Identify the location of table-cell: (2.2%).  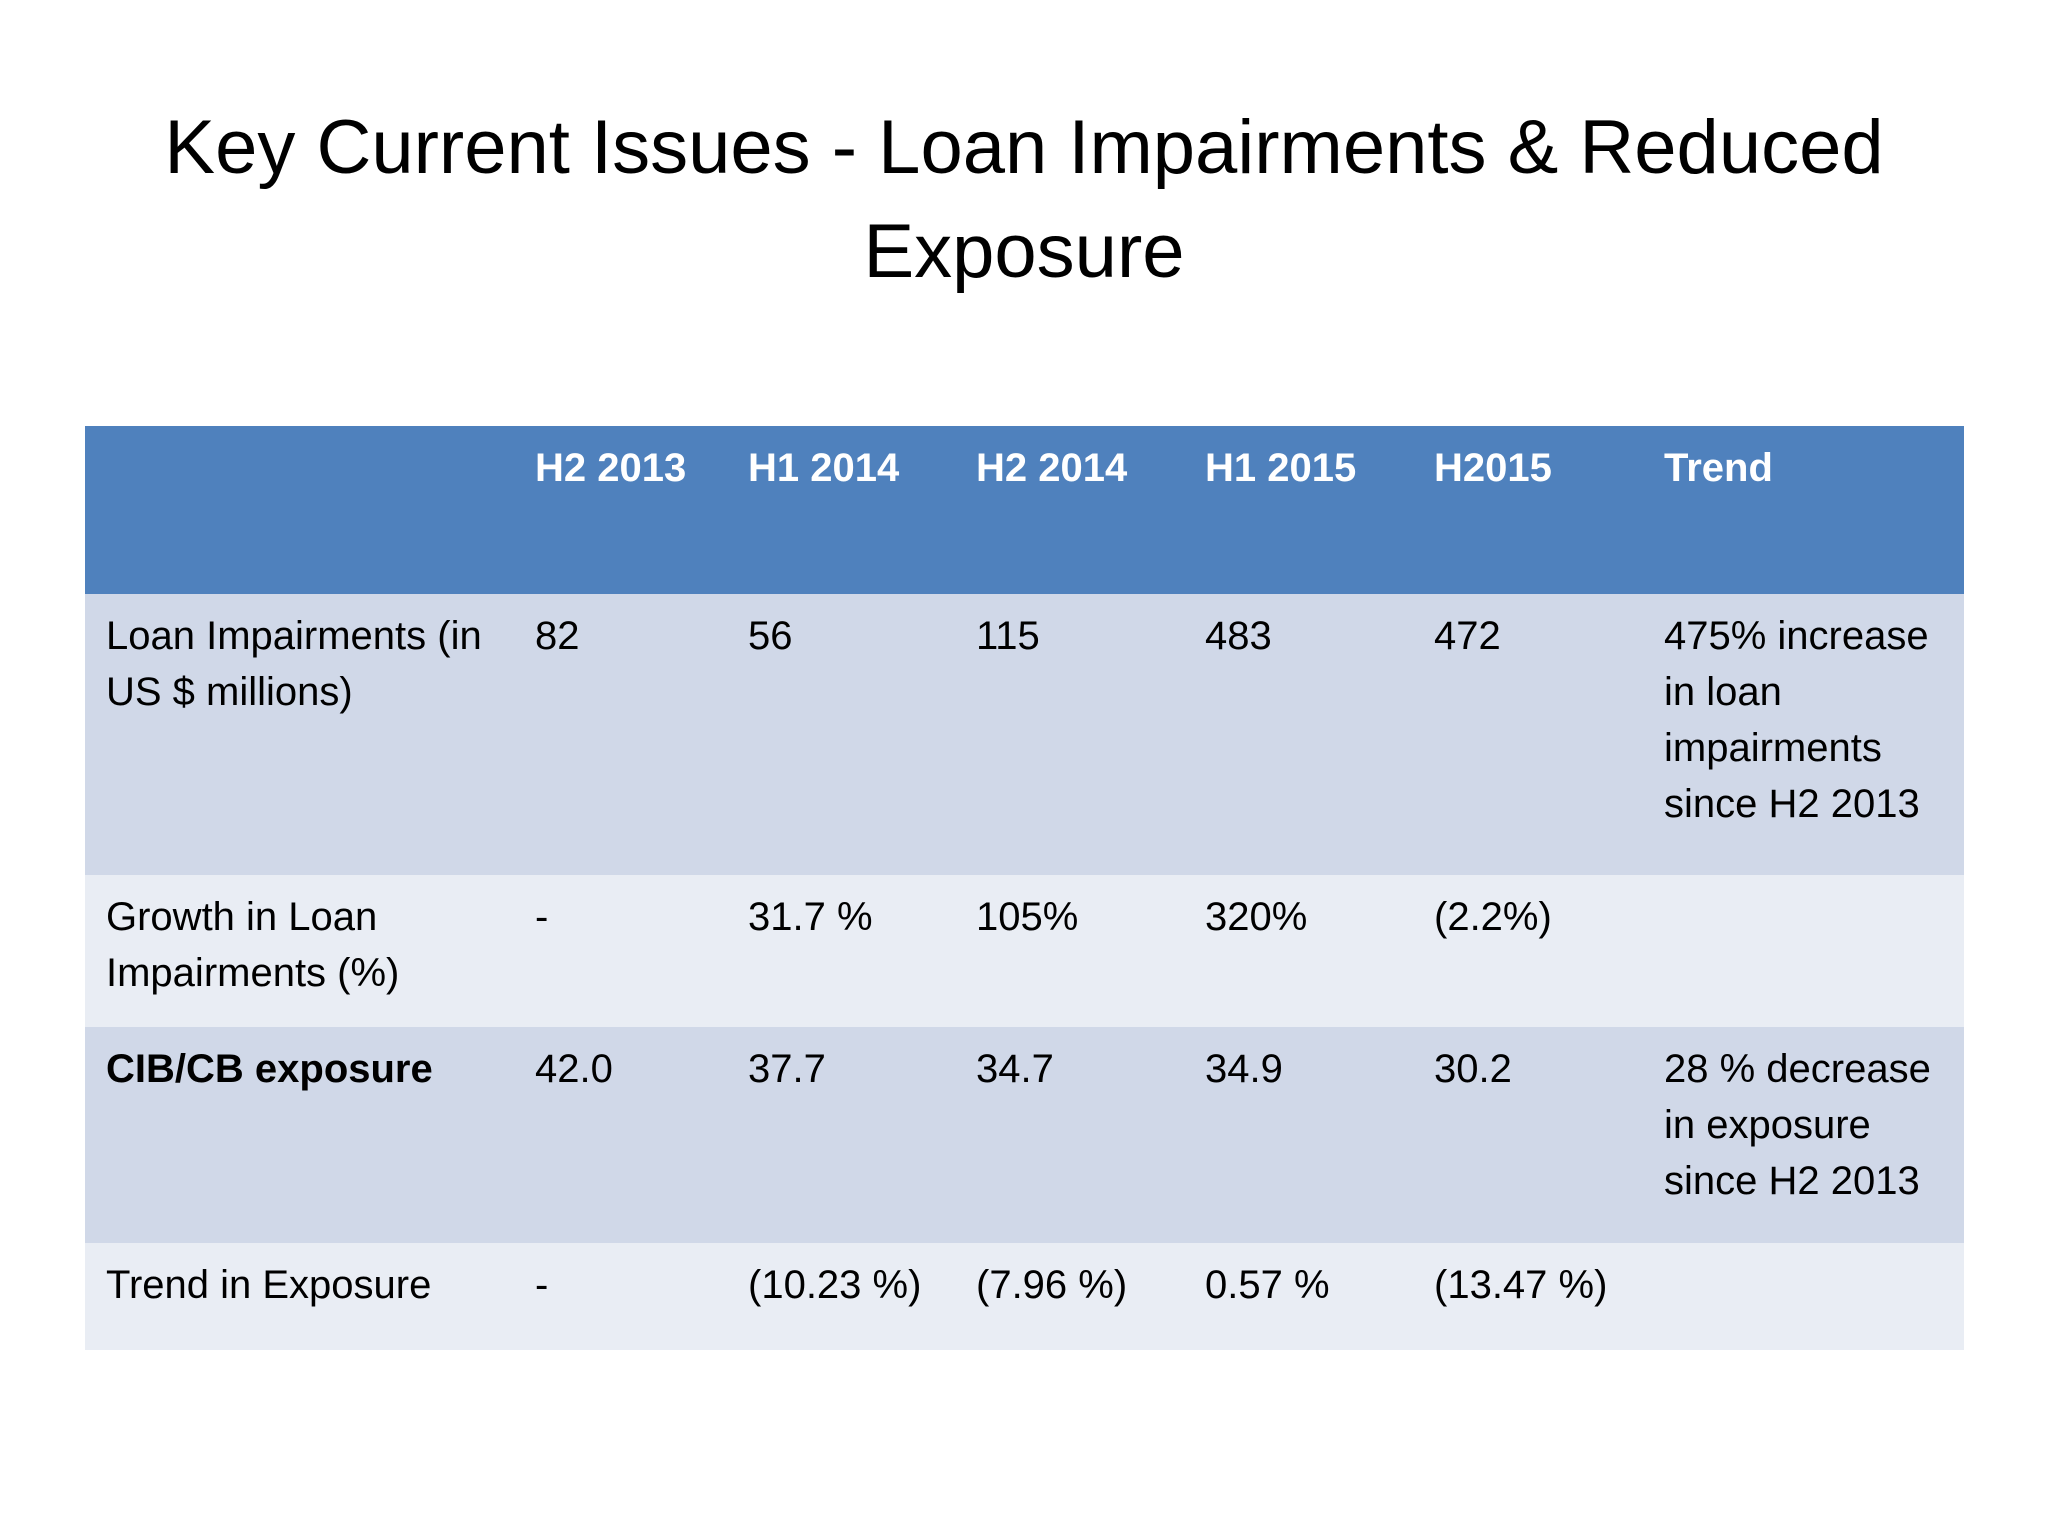
(1493, 917).